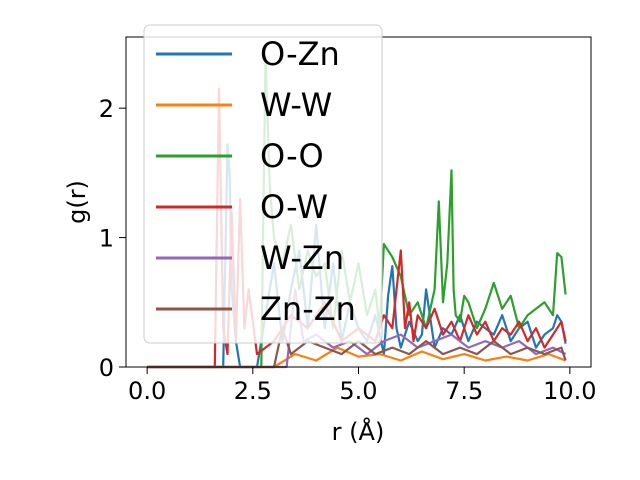 Image resolution: width=640 pixels, height=480 pixels. Describe the element at coordinates (292, 156) in the screenshot. I see `legend-label-o-o: O-O` at that location.